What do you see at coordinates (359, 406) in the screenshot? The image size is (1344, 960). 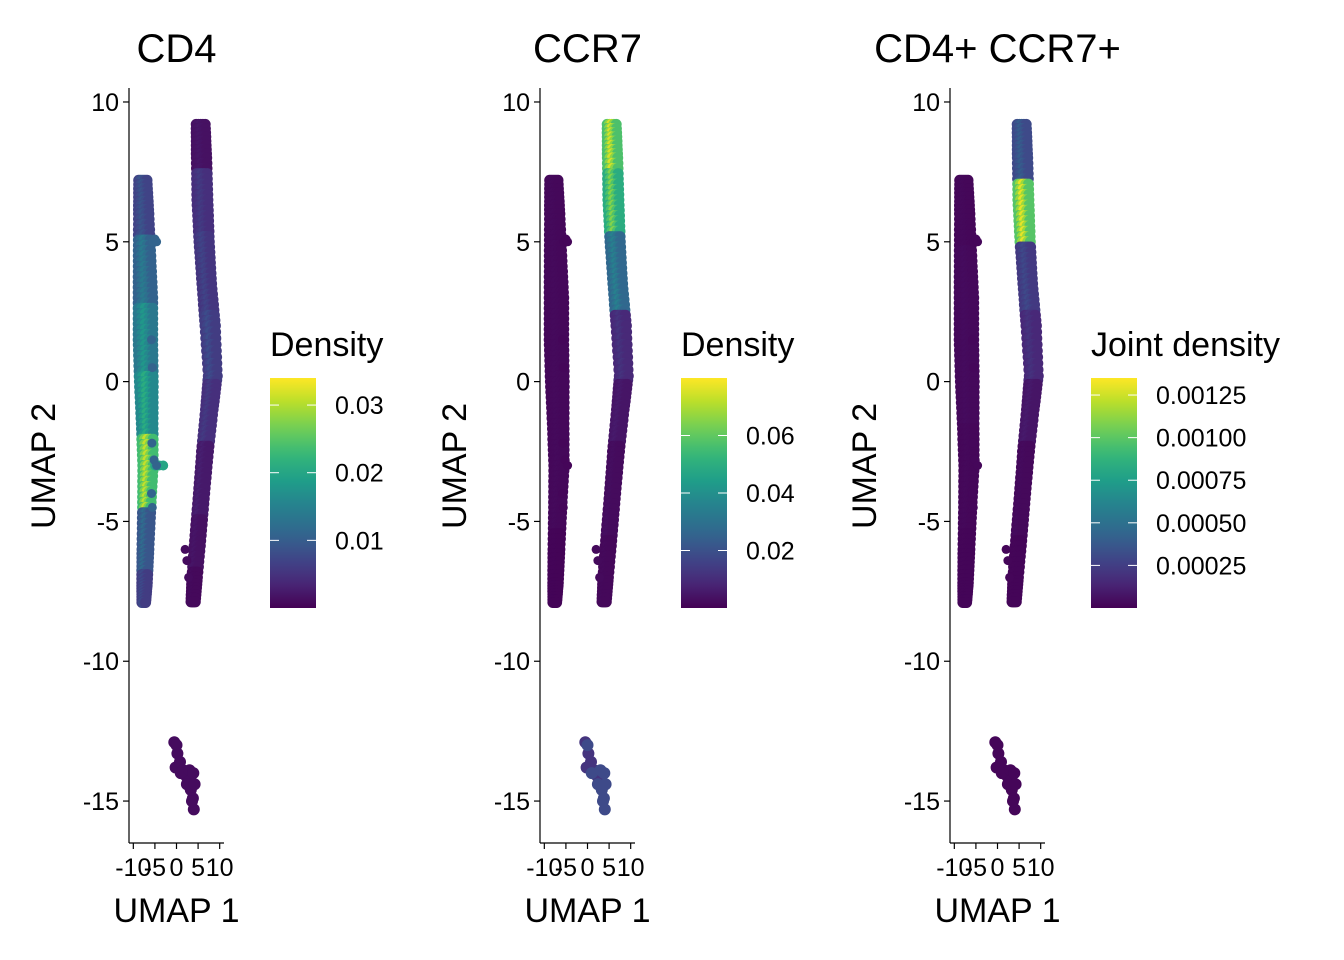 I see `legend-tick-label: 0.03` at bounding box center [359, 406].